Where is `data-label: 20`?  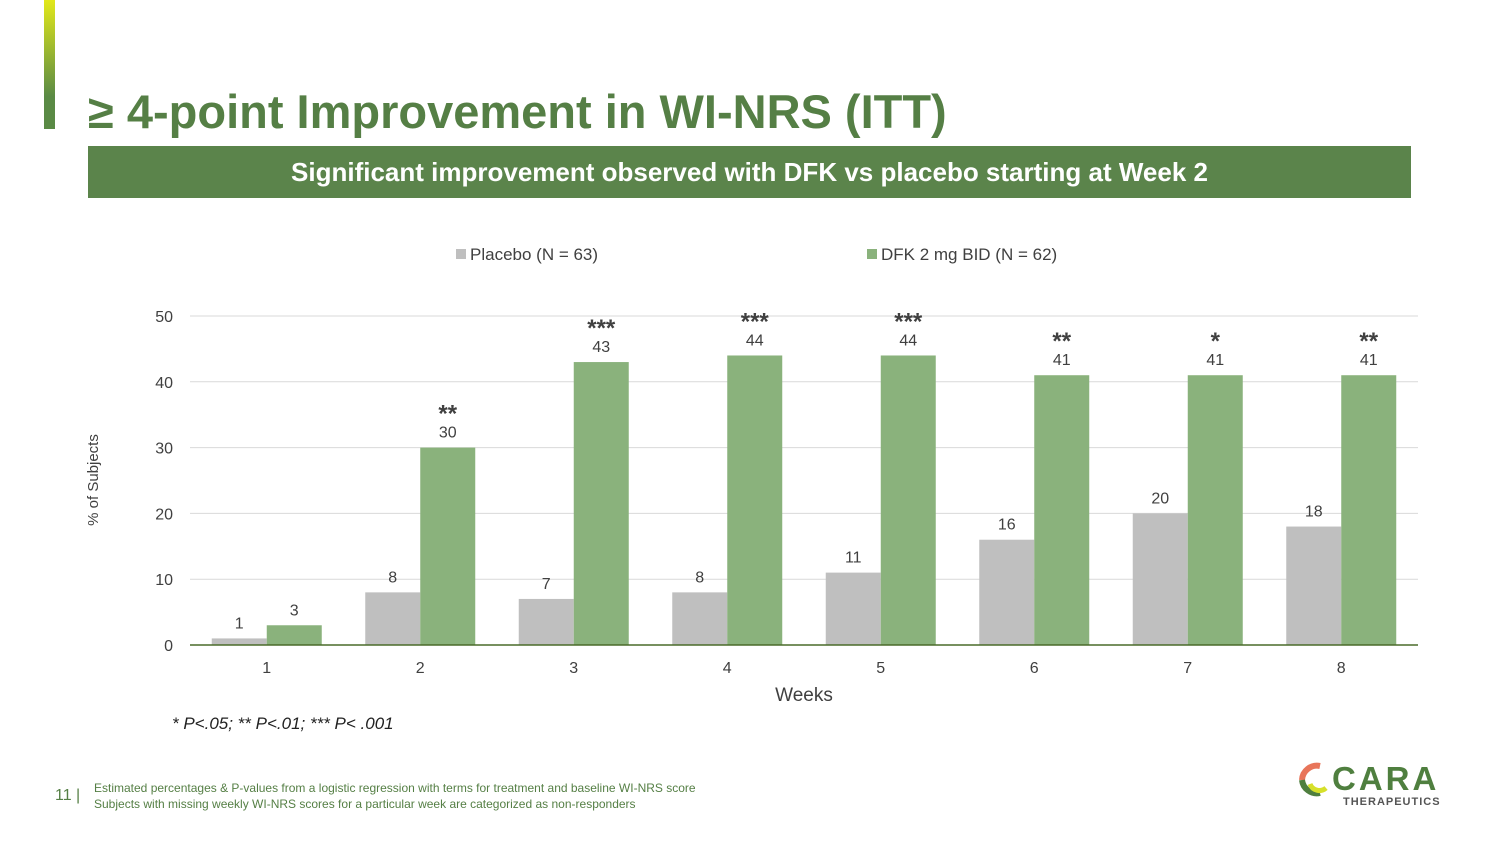 data-label: 20 is located at coordinates (1160, 498).